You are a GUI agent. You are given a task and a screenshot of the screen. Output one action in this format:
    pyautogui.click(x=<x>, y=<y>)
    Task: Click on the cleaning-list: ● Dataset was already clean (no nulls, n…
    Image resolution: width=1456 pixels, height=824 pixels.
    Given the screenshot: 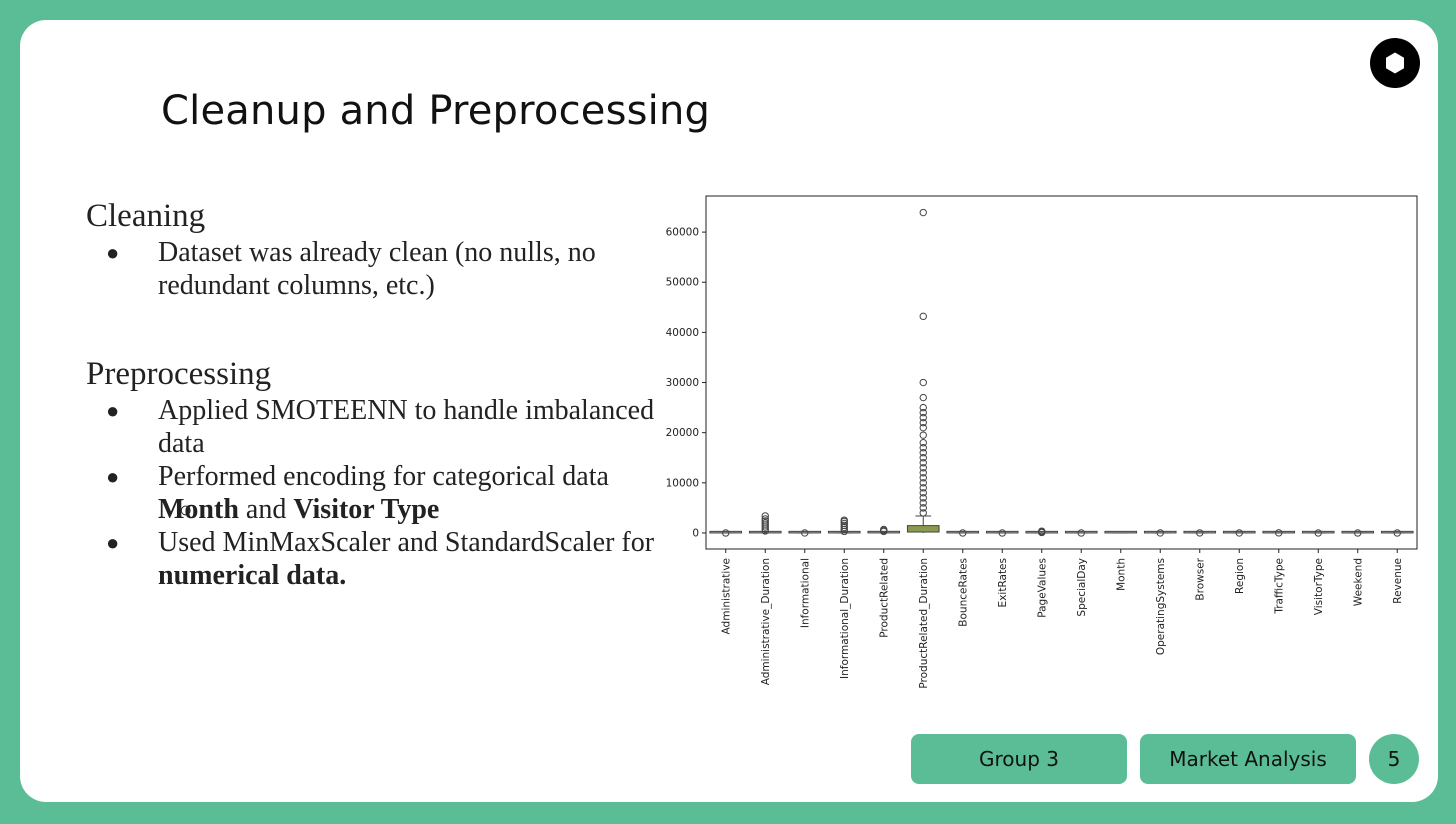 What is the action you would take?
    pyautogui.click(x=371, y=269)
    